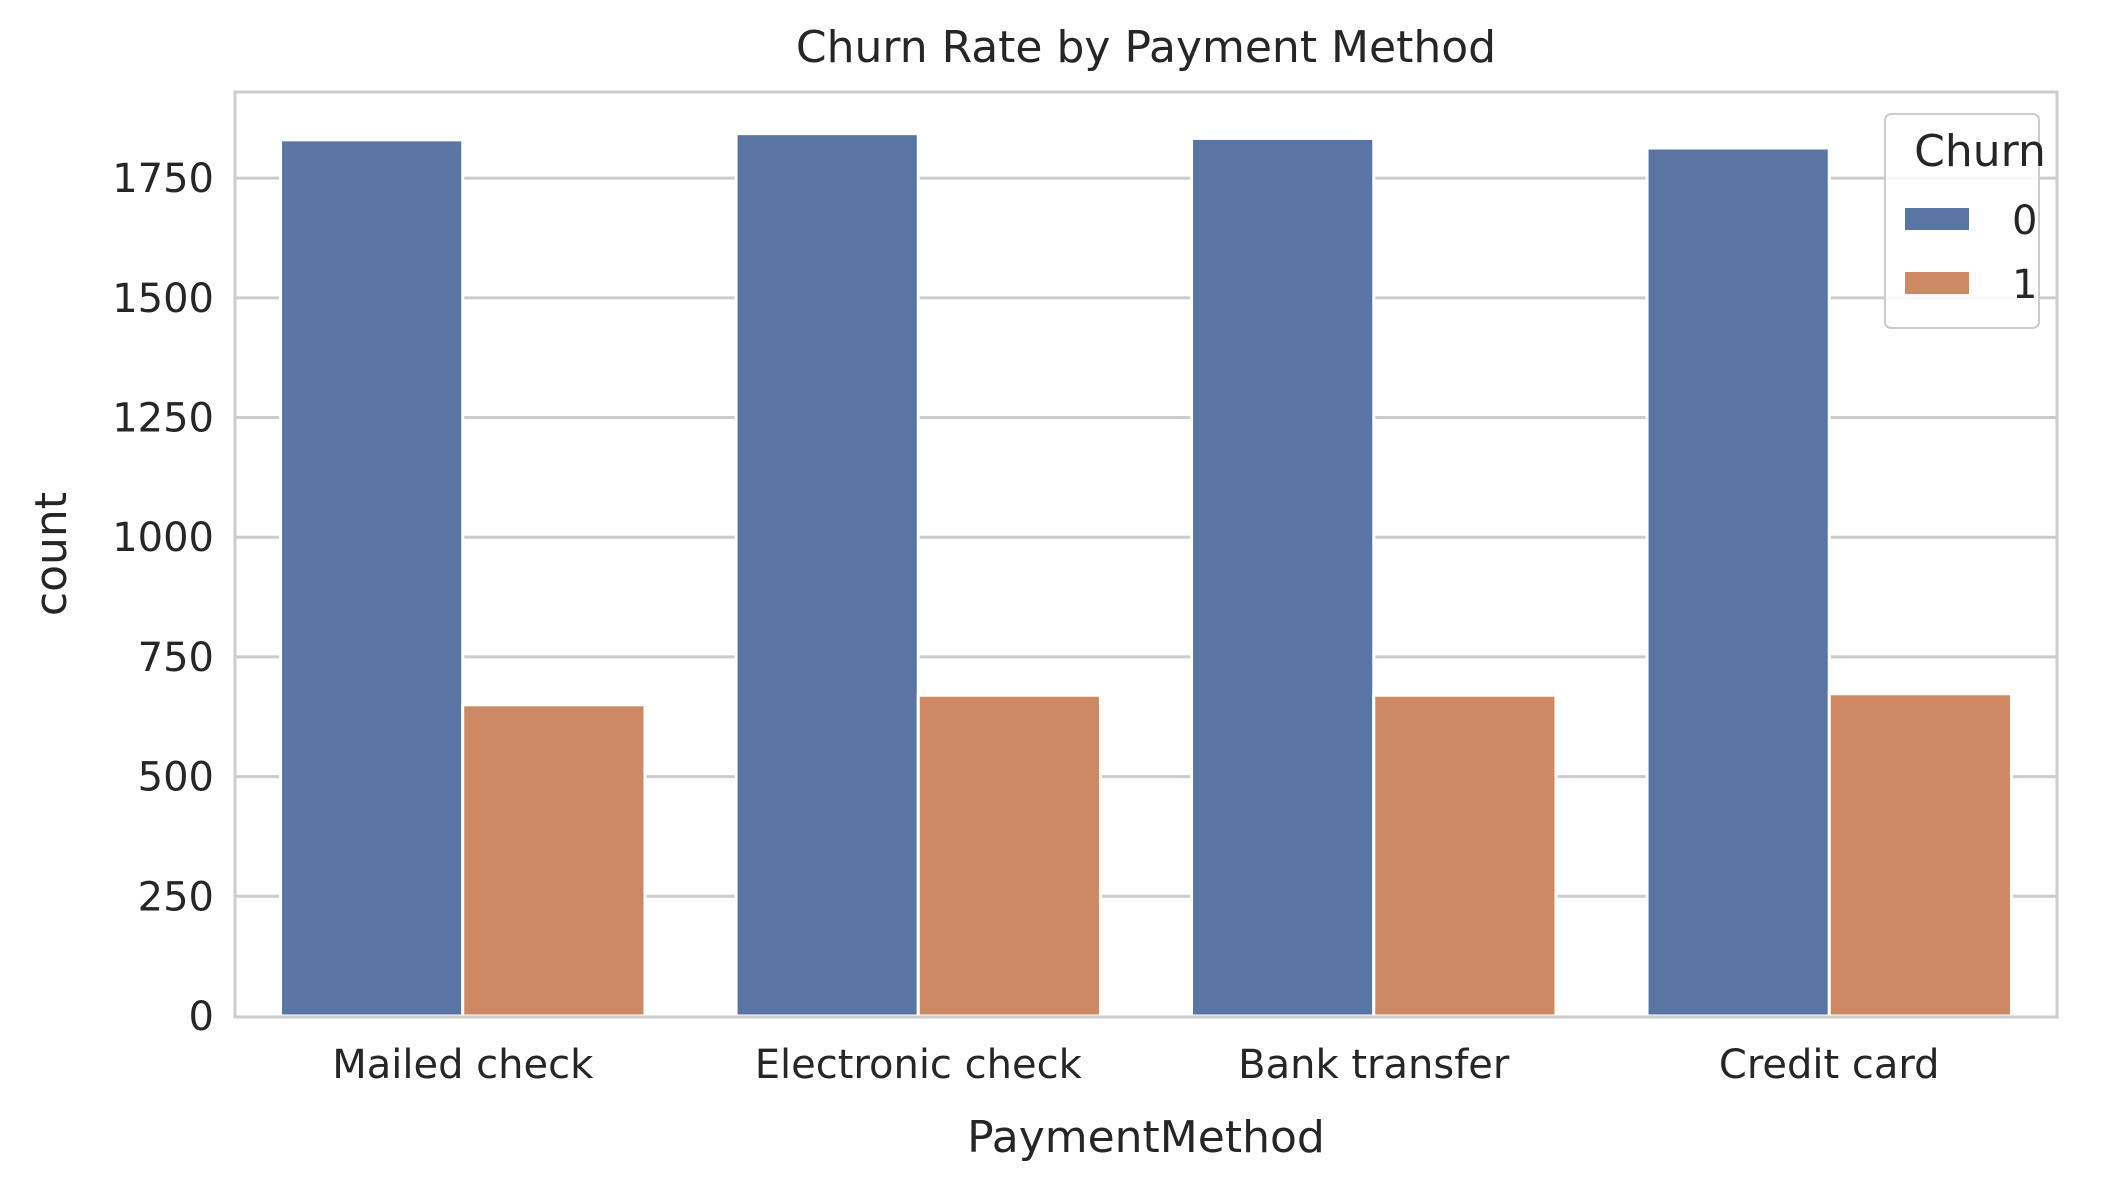 The image size is (2124, 1191). What do you see at coordinates (1920, 855) in the screenshot?
I see `bar-churn-1-credit-card` at bounding box center [1920, 855].